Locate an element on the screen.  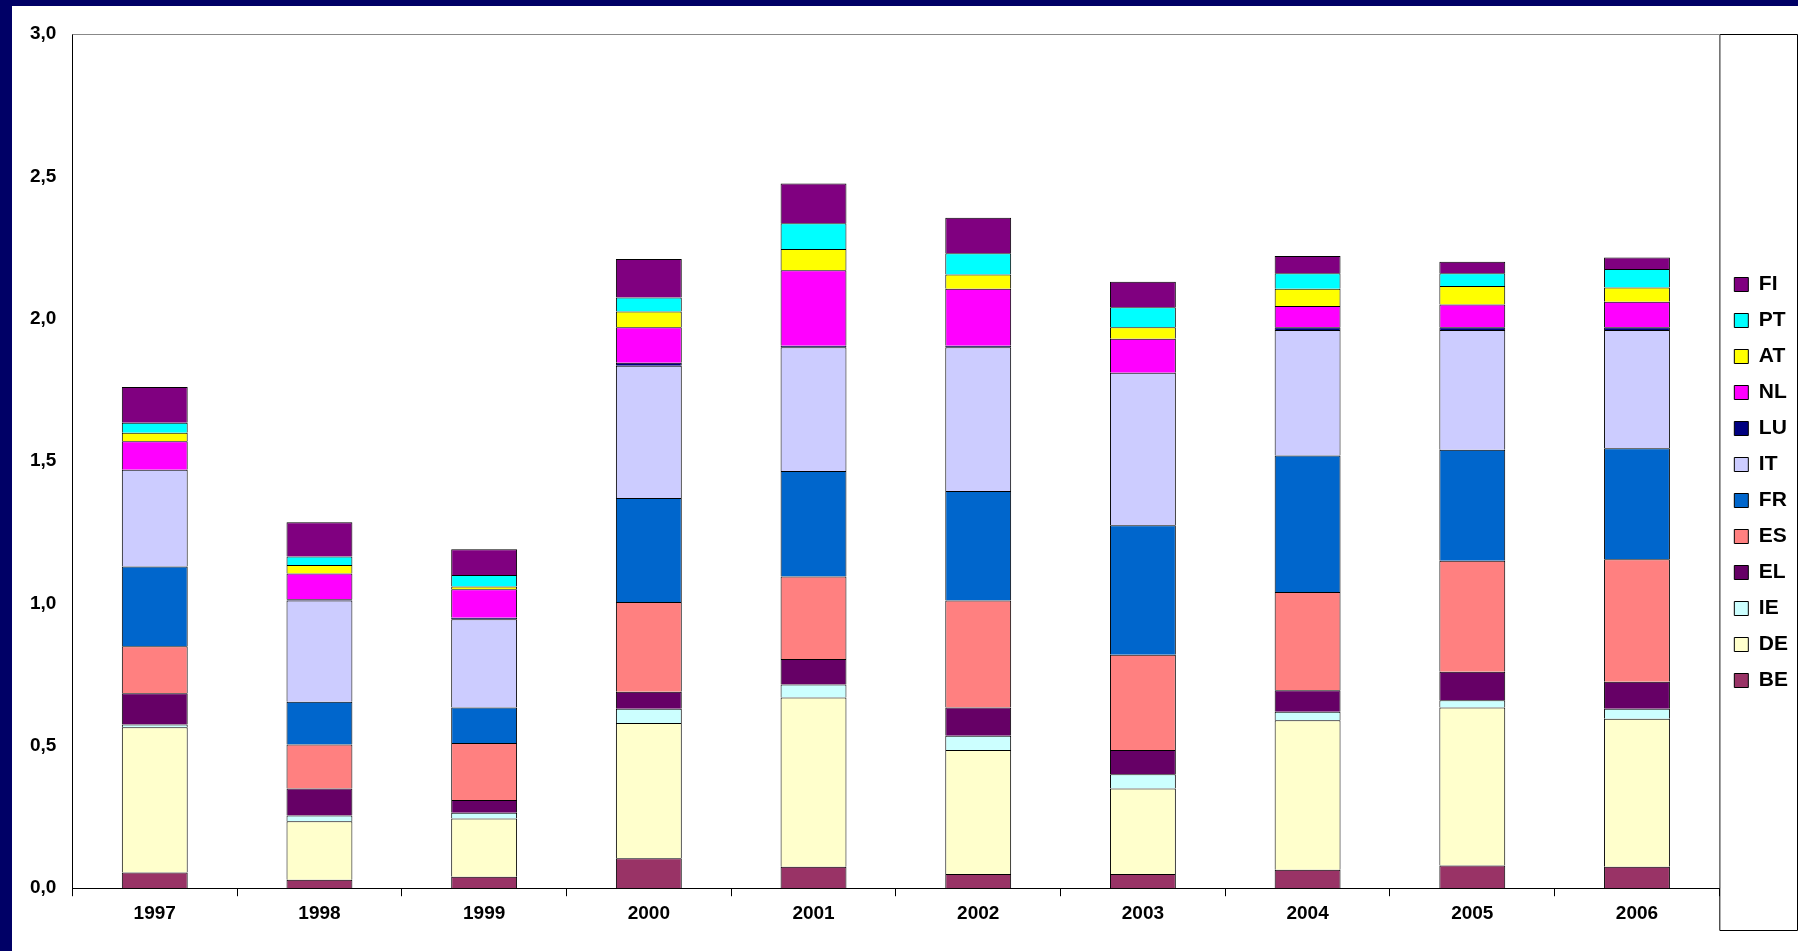
y-tick-label: 2,5 is located at coordinates (43, 175).